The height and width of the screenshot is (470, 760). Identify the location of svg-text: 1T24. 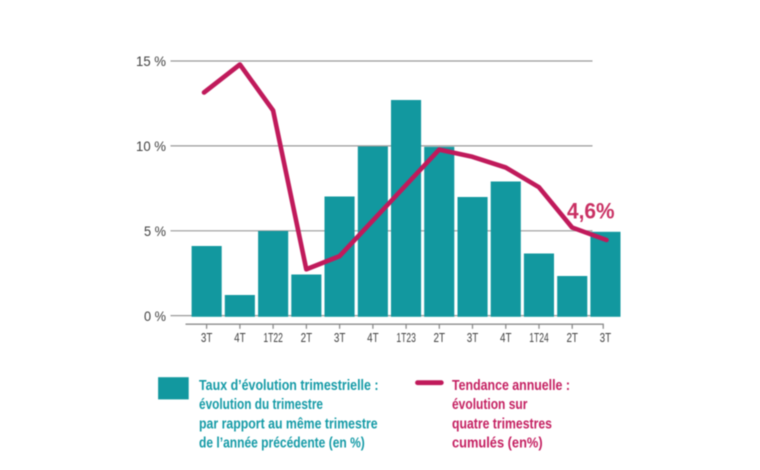
(539, 337).